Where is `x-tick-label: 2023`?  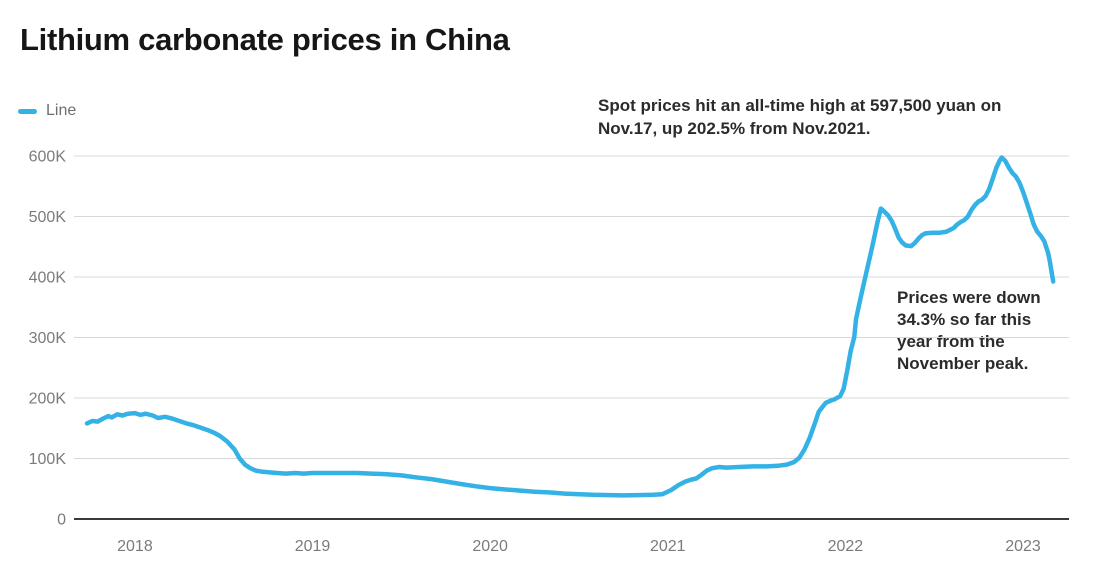
x-tick-label: 2023 is located at coordinates (1023, 546).